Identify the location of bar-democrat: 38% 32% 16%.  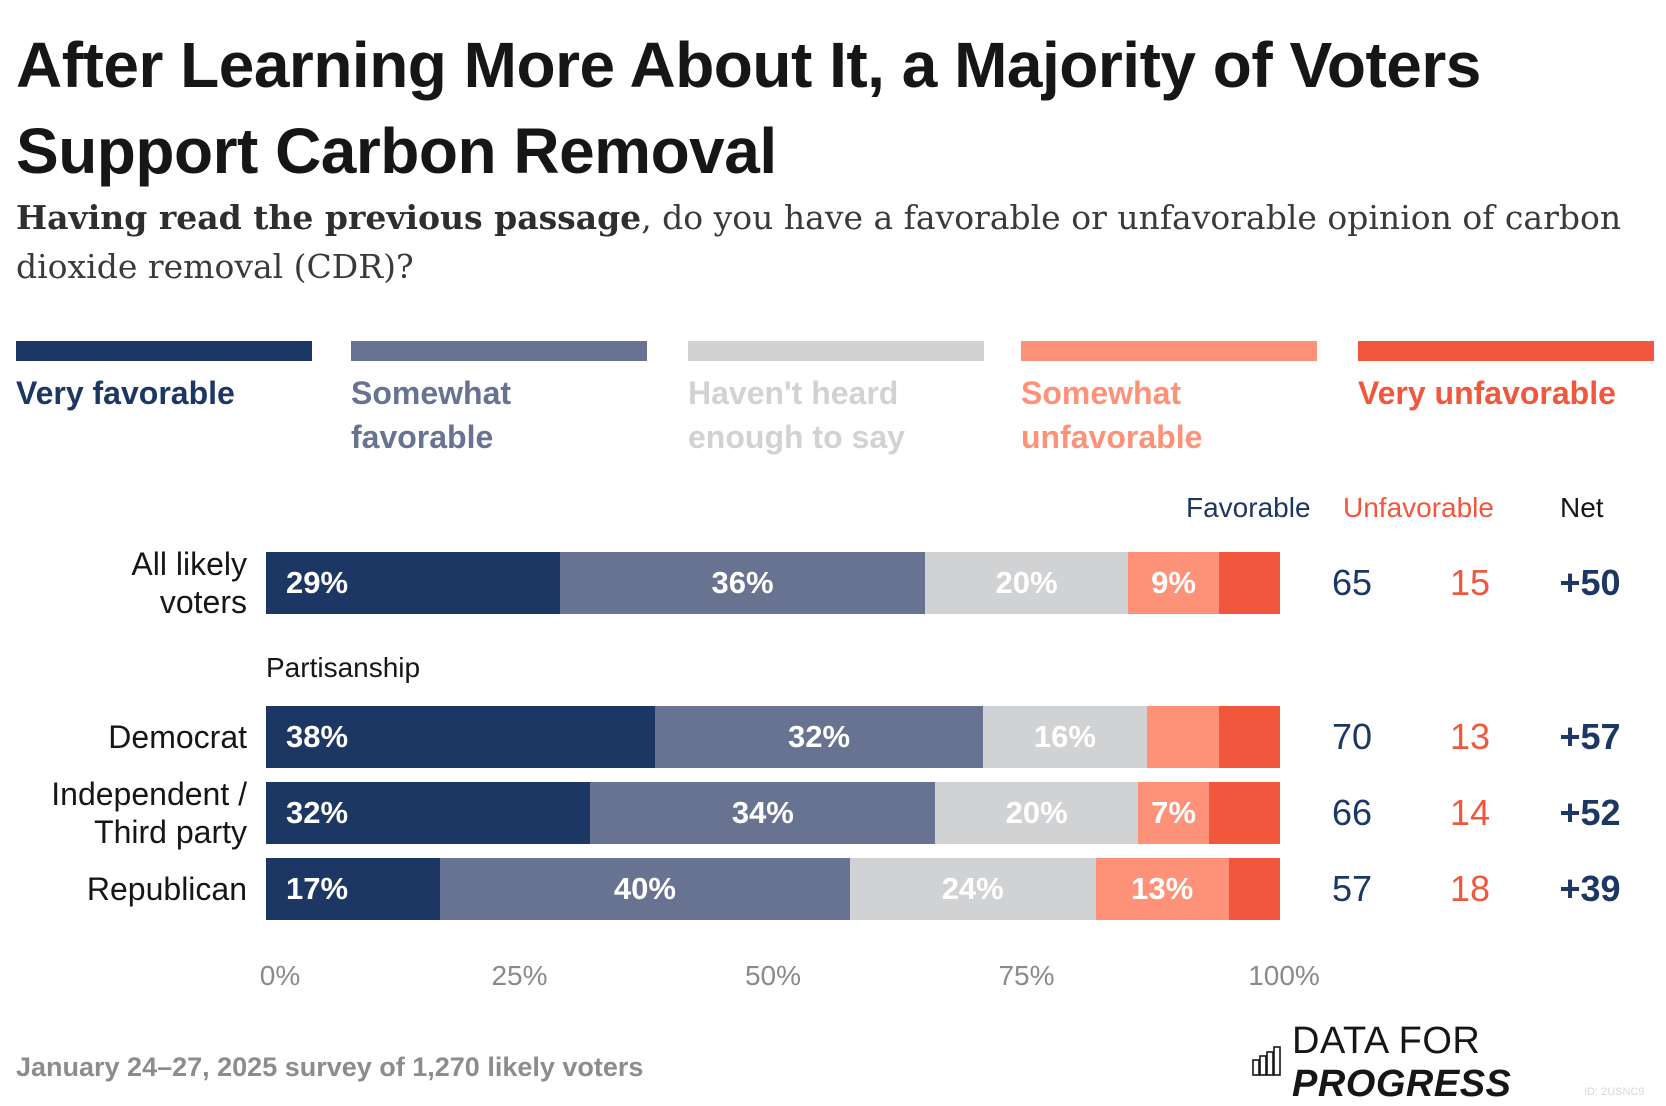
(773, 737).